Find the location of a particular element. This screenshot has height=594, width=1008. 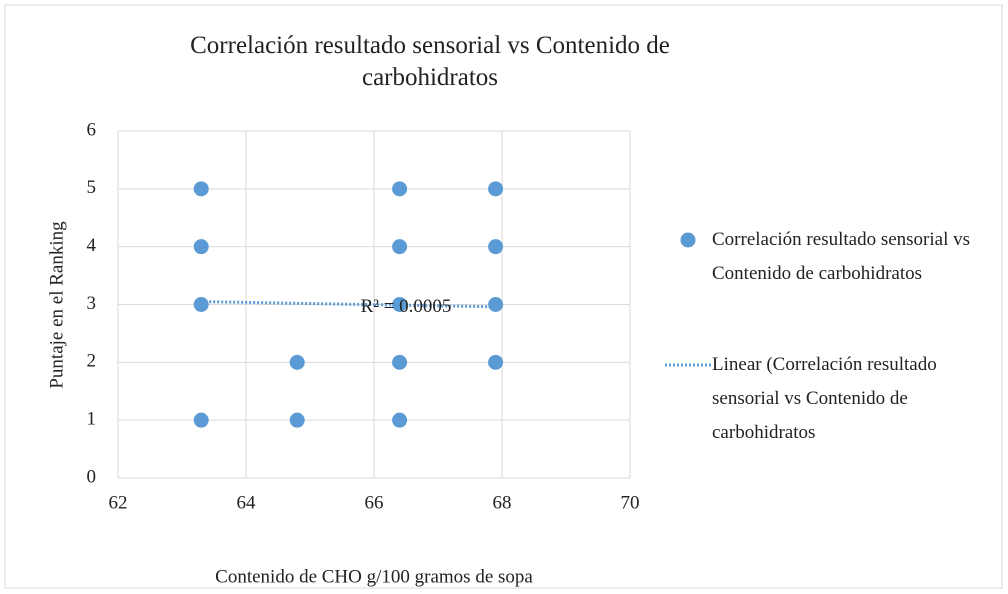

legend-marker is located at coordinates (688, 240).